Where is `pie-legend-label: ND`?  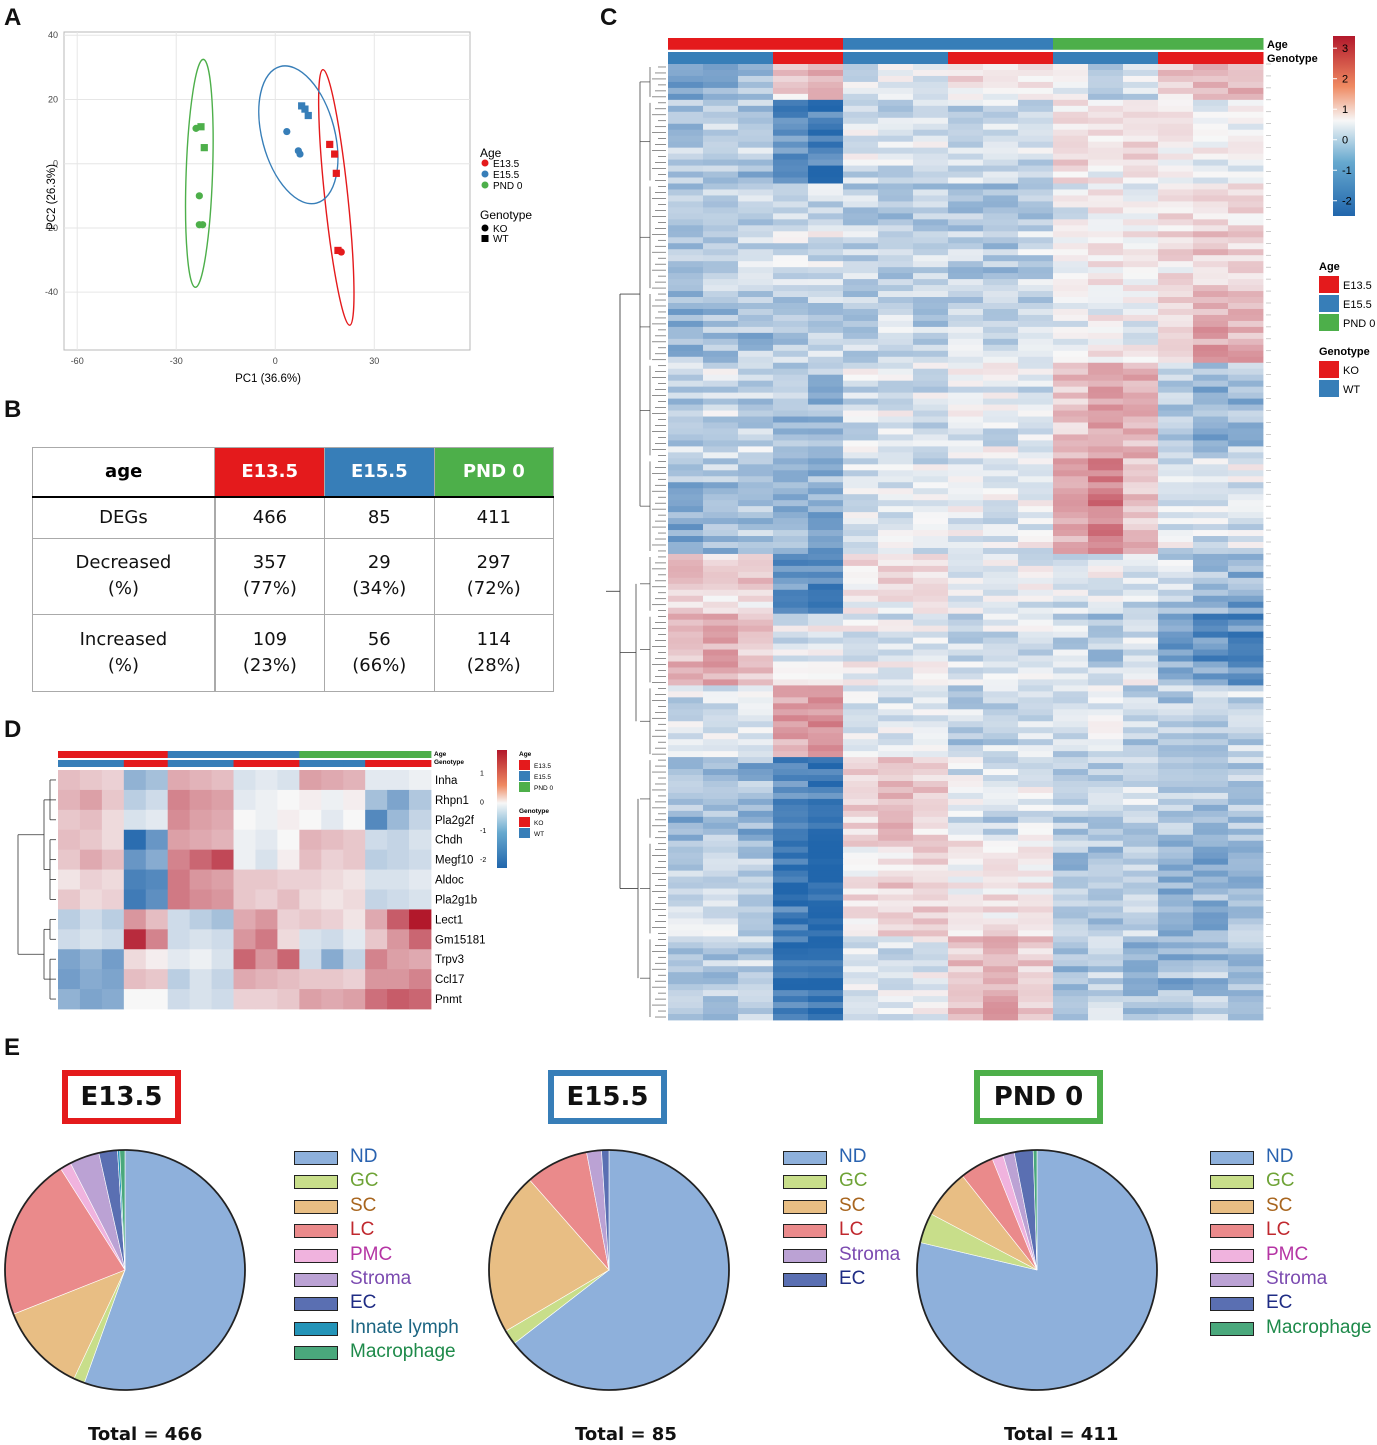
pie-legend-label: ND is located at coordinates (853, 1156).